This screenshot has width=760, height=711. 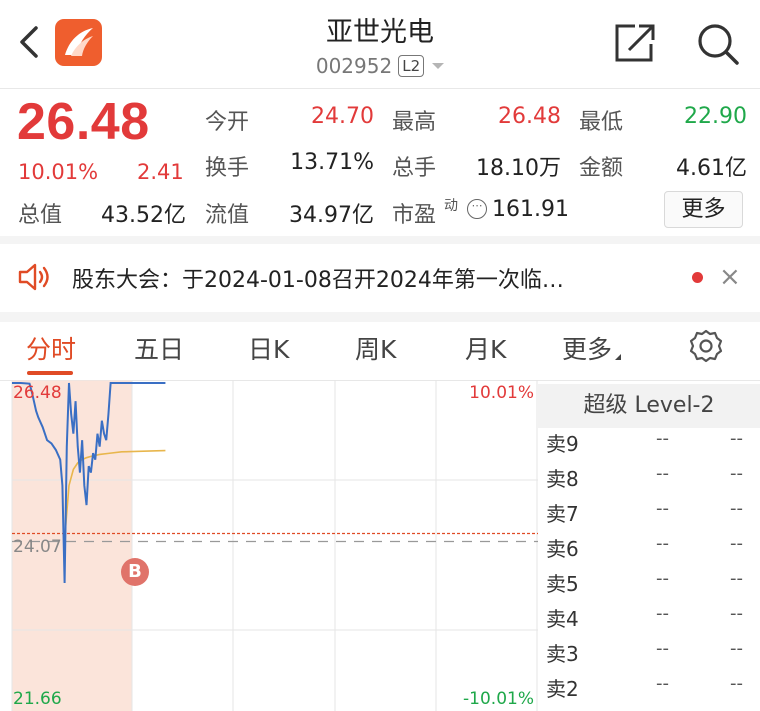 I want to click on level2-row-name: 卖2, so click(x=562, y=689).